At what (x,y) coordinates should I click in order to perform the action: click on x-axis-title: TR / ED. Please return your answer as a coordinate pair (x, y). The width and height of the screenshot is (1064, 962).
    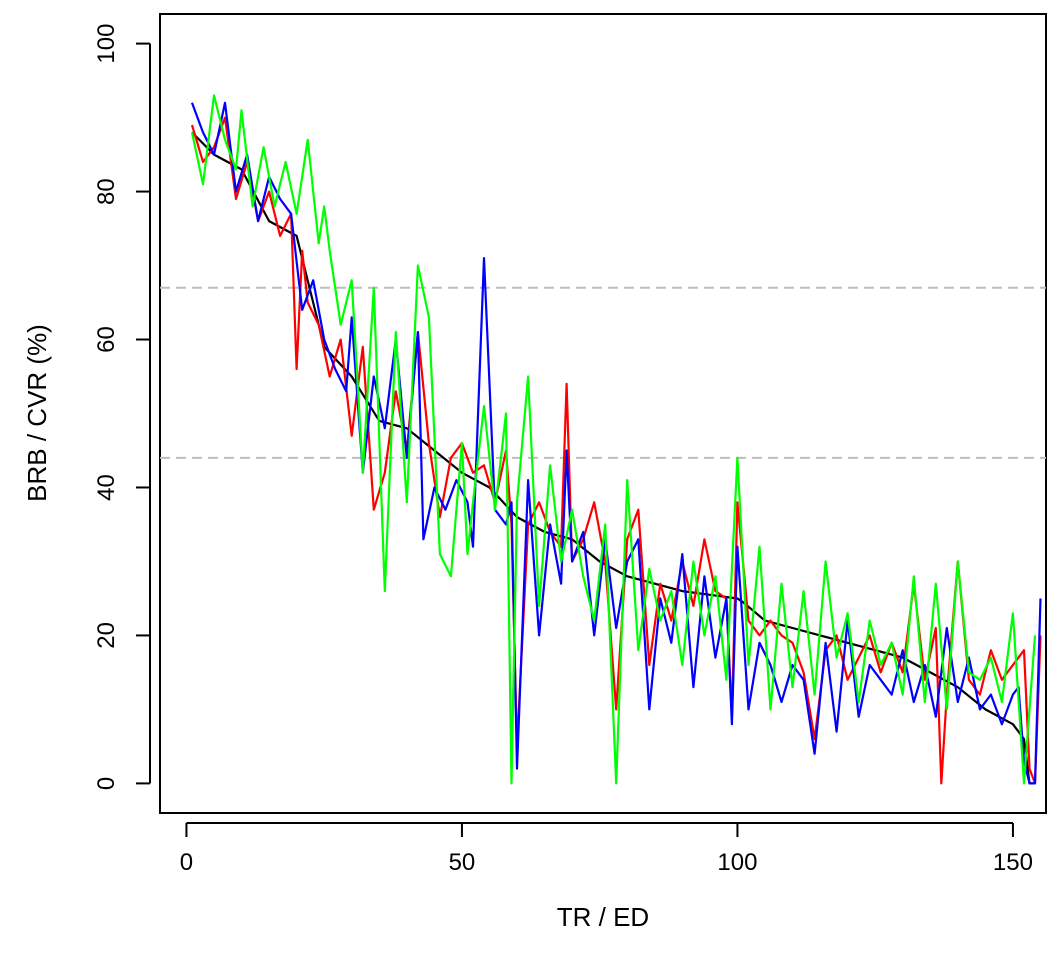
    Looking at the image, I should click on (603, 917).